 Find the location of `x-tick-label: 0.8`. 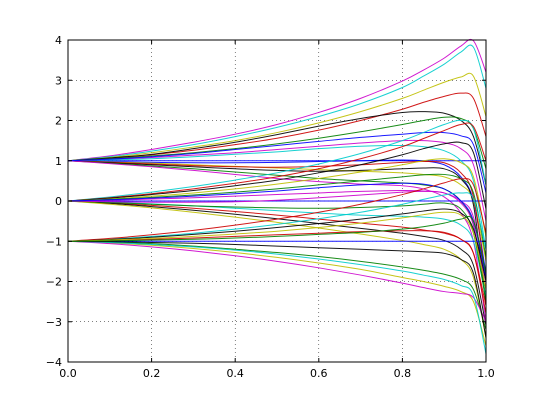

x-tick-label: 0.8 is located at coordinates (403, 373).